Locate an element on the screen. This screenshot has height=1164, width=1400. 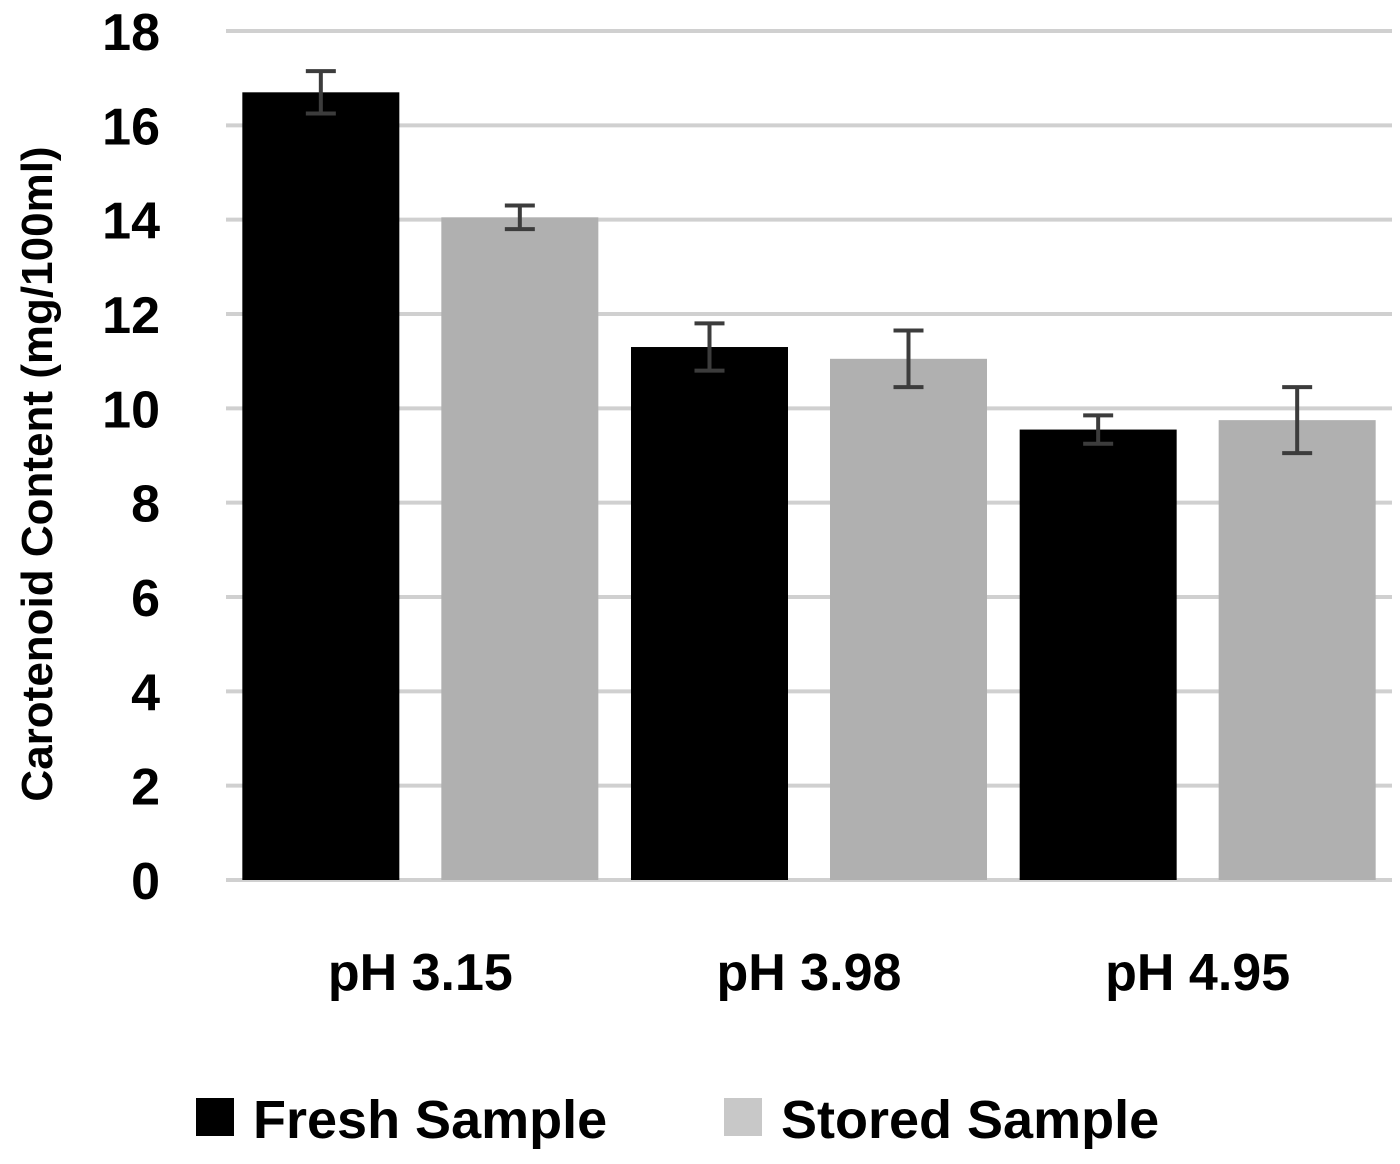
y-tick-label: 12 is located at coordinates (131, 316).